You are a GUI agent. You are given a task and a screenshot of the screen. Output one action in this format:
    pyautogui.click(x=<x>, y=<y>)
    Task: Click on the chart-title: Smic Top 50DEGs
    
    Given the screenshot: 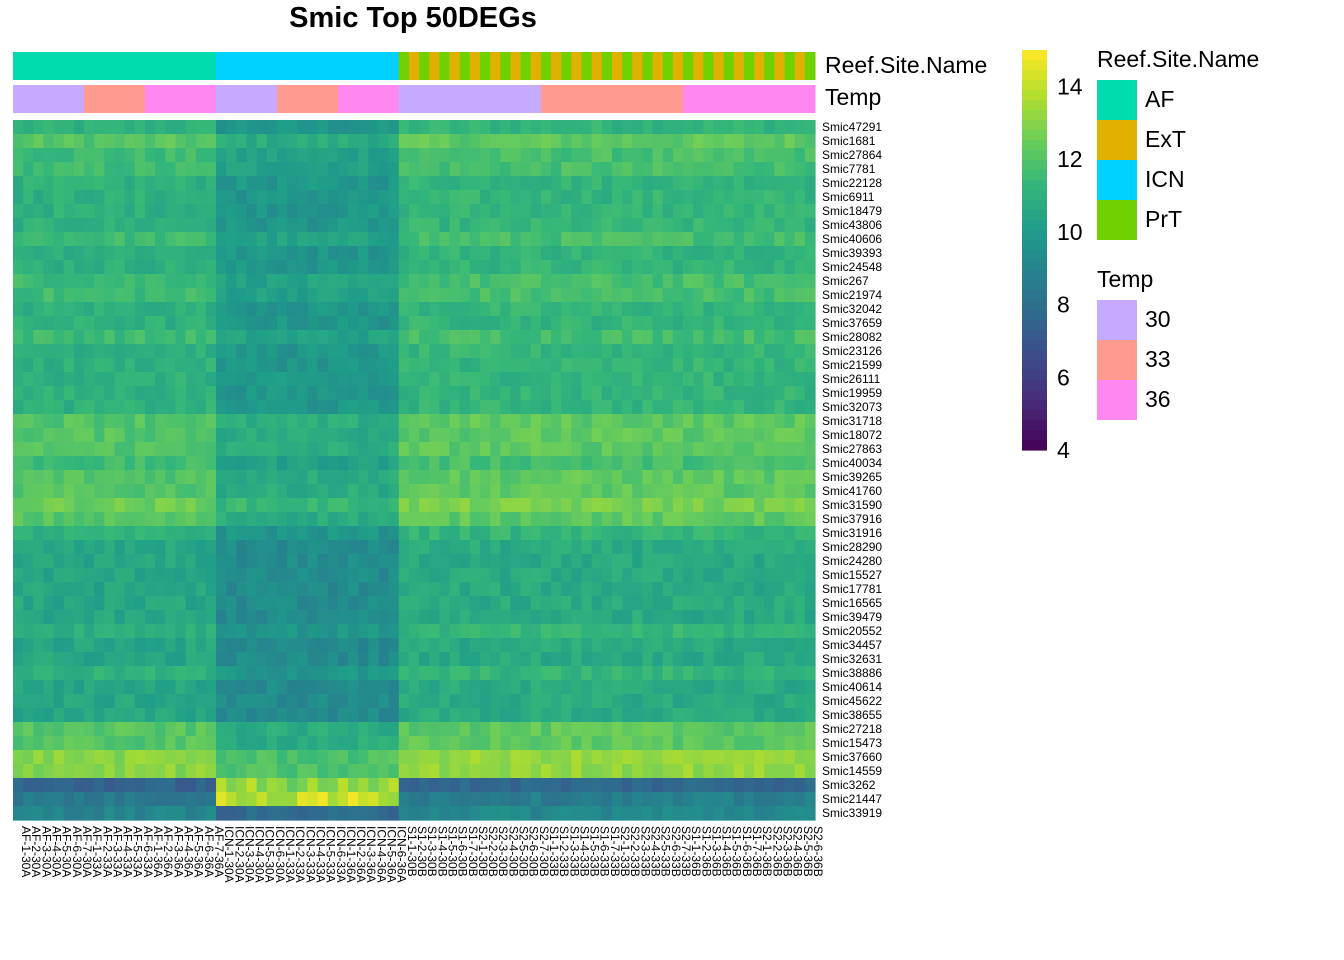 What is the action you would take?
    pyautogui.click(x=413, y=18)
    